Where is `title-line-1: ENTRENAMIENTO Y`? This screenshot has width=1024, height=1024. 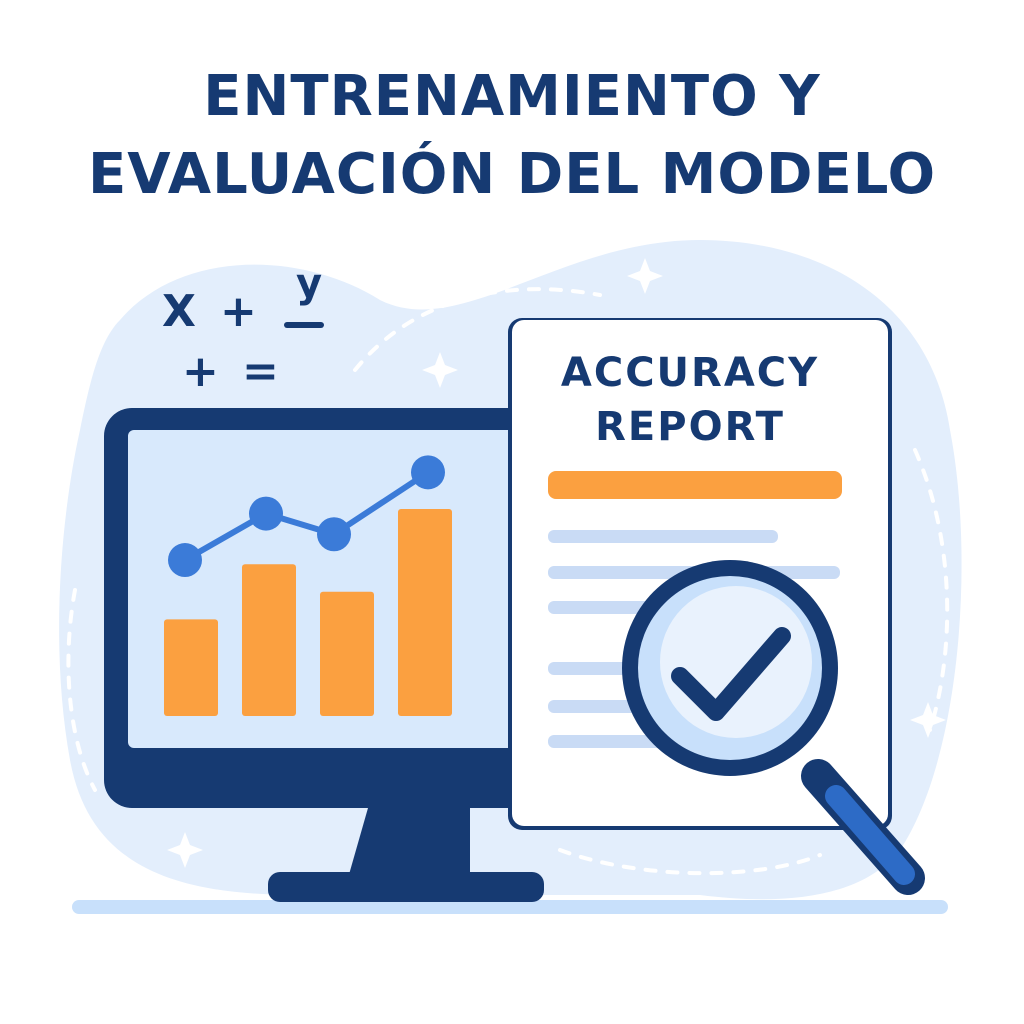
title-line-1: ENTRENAMIENTO Y is located at coordinates (512, 96).